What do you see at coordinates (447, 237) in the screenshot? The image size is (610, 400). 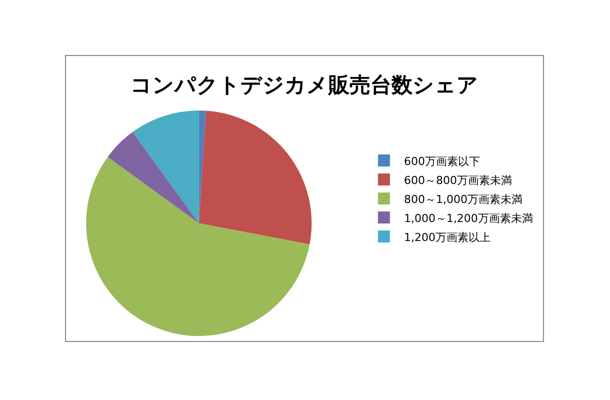 I see `legend-label: 1,200万画素以上` at bounding box center [447, 237].